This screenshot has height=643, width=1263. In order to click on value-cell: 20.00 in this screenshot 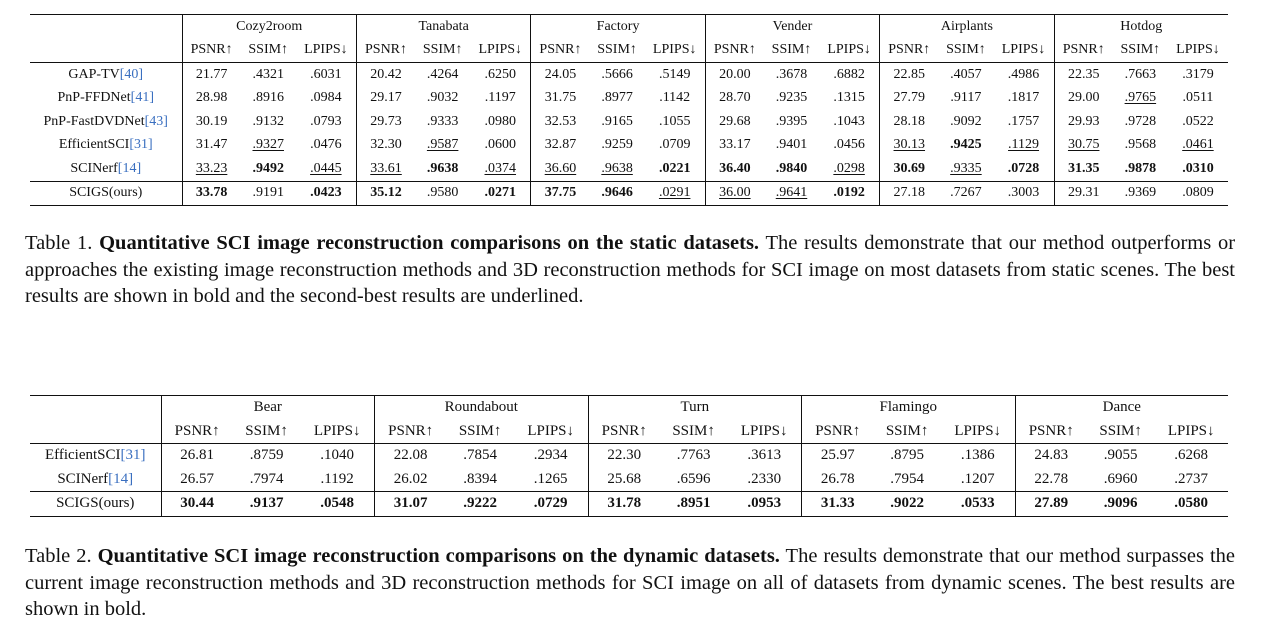, I will do `click(734, 74)`.